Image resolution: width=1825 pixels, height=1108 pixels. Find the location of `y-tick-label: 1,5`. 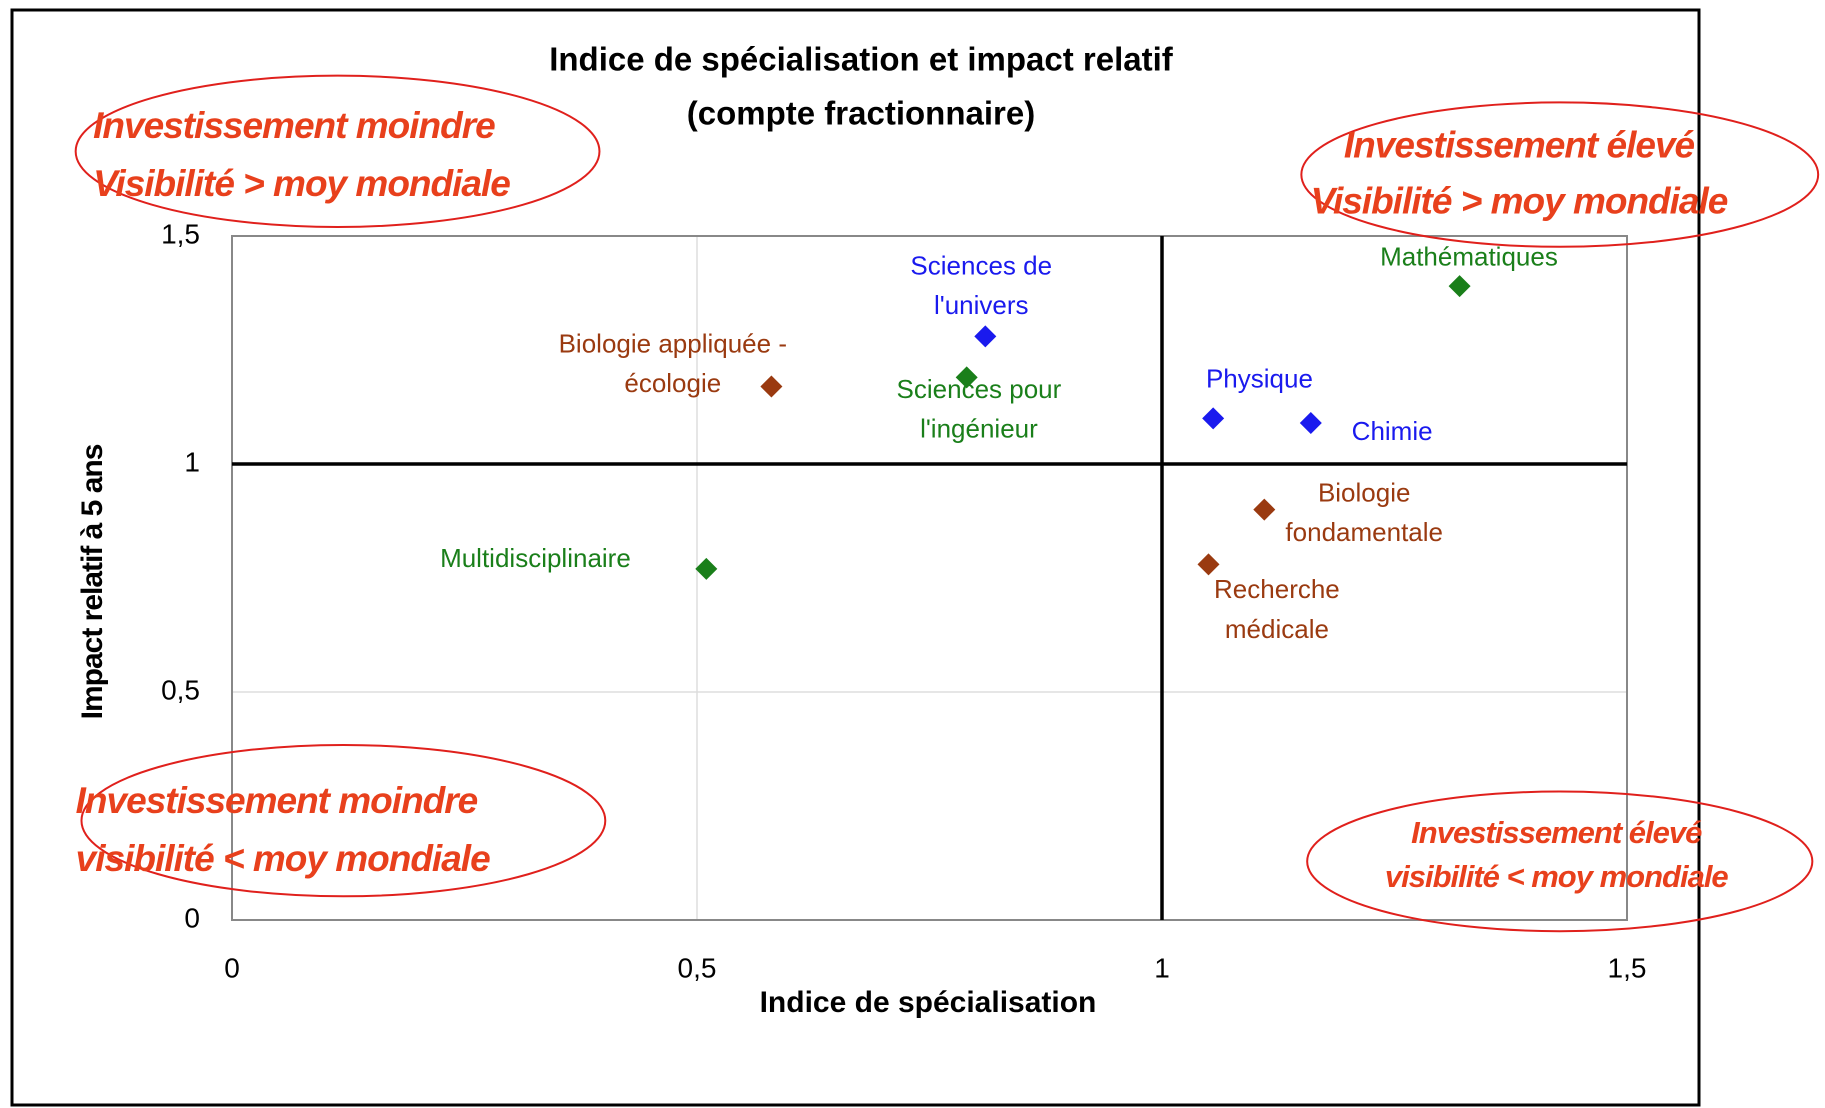

y-tick-label: 1,5 is located at coordinates (180, 233).